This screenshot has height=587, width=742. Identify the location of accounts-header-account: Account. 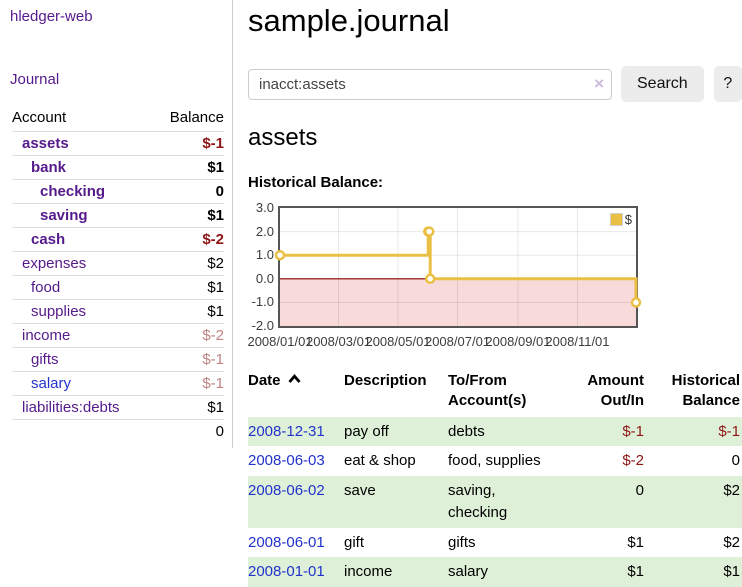
(82, 118).